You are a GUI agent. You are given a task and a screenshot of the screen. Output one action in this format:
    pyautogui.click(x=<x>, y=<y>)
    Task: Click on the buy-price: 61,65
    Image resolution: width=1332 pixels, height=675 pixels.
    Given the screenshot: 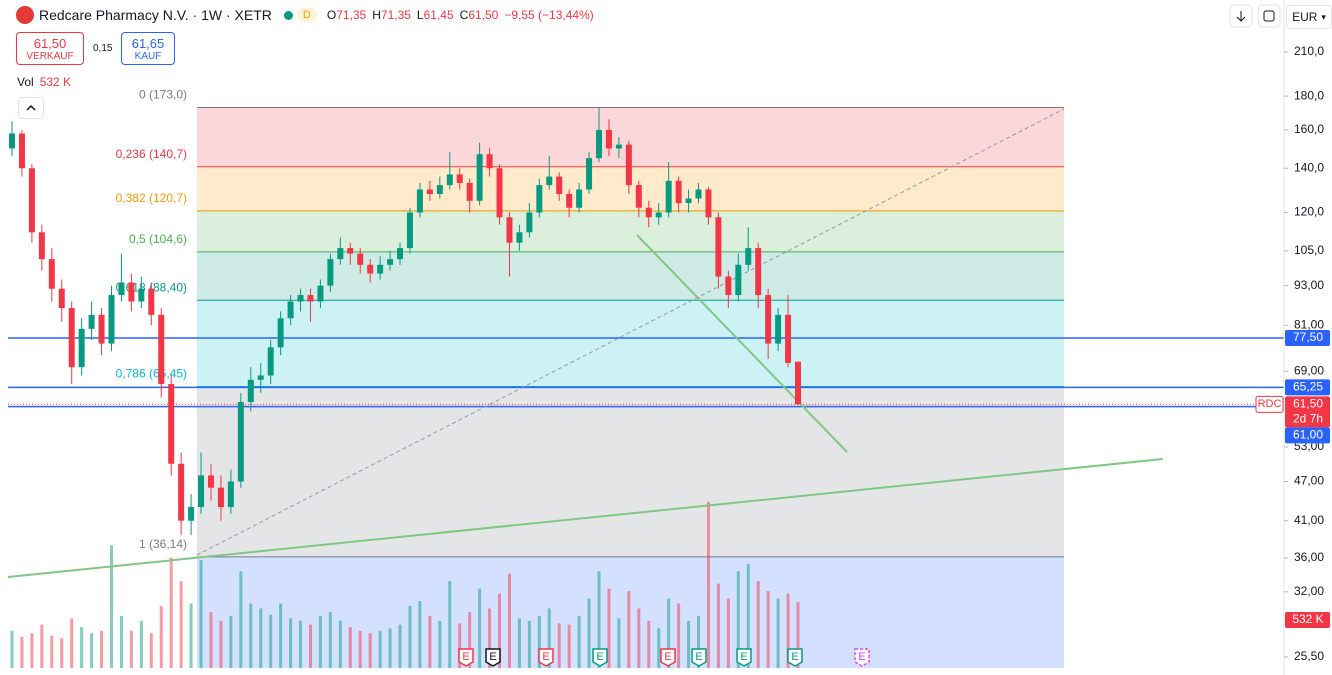 What is the action you would take?
    pyautogui.click(x=148, y=43)
    